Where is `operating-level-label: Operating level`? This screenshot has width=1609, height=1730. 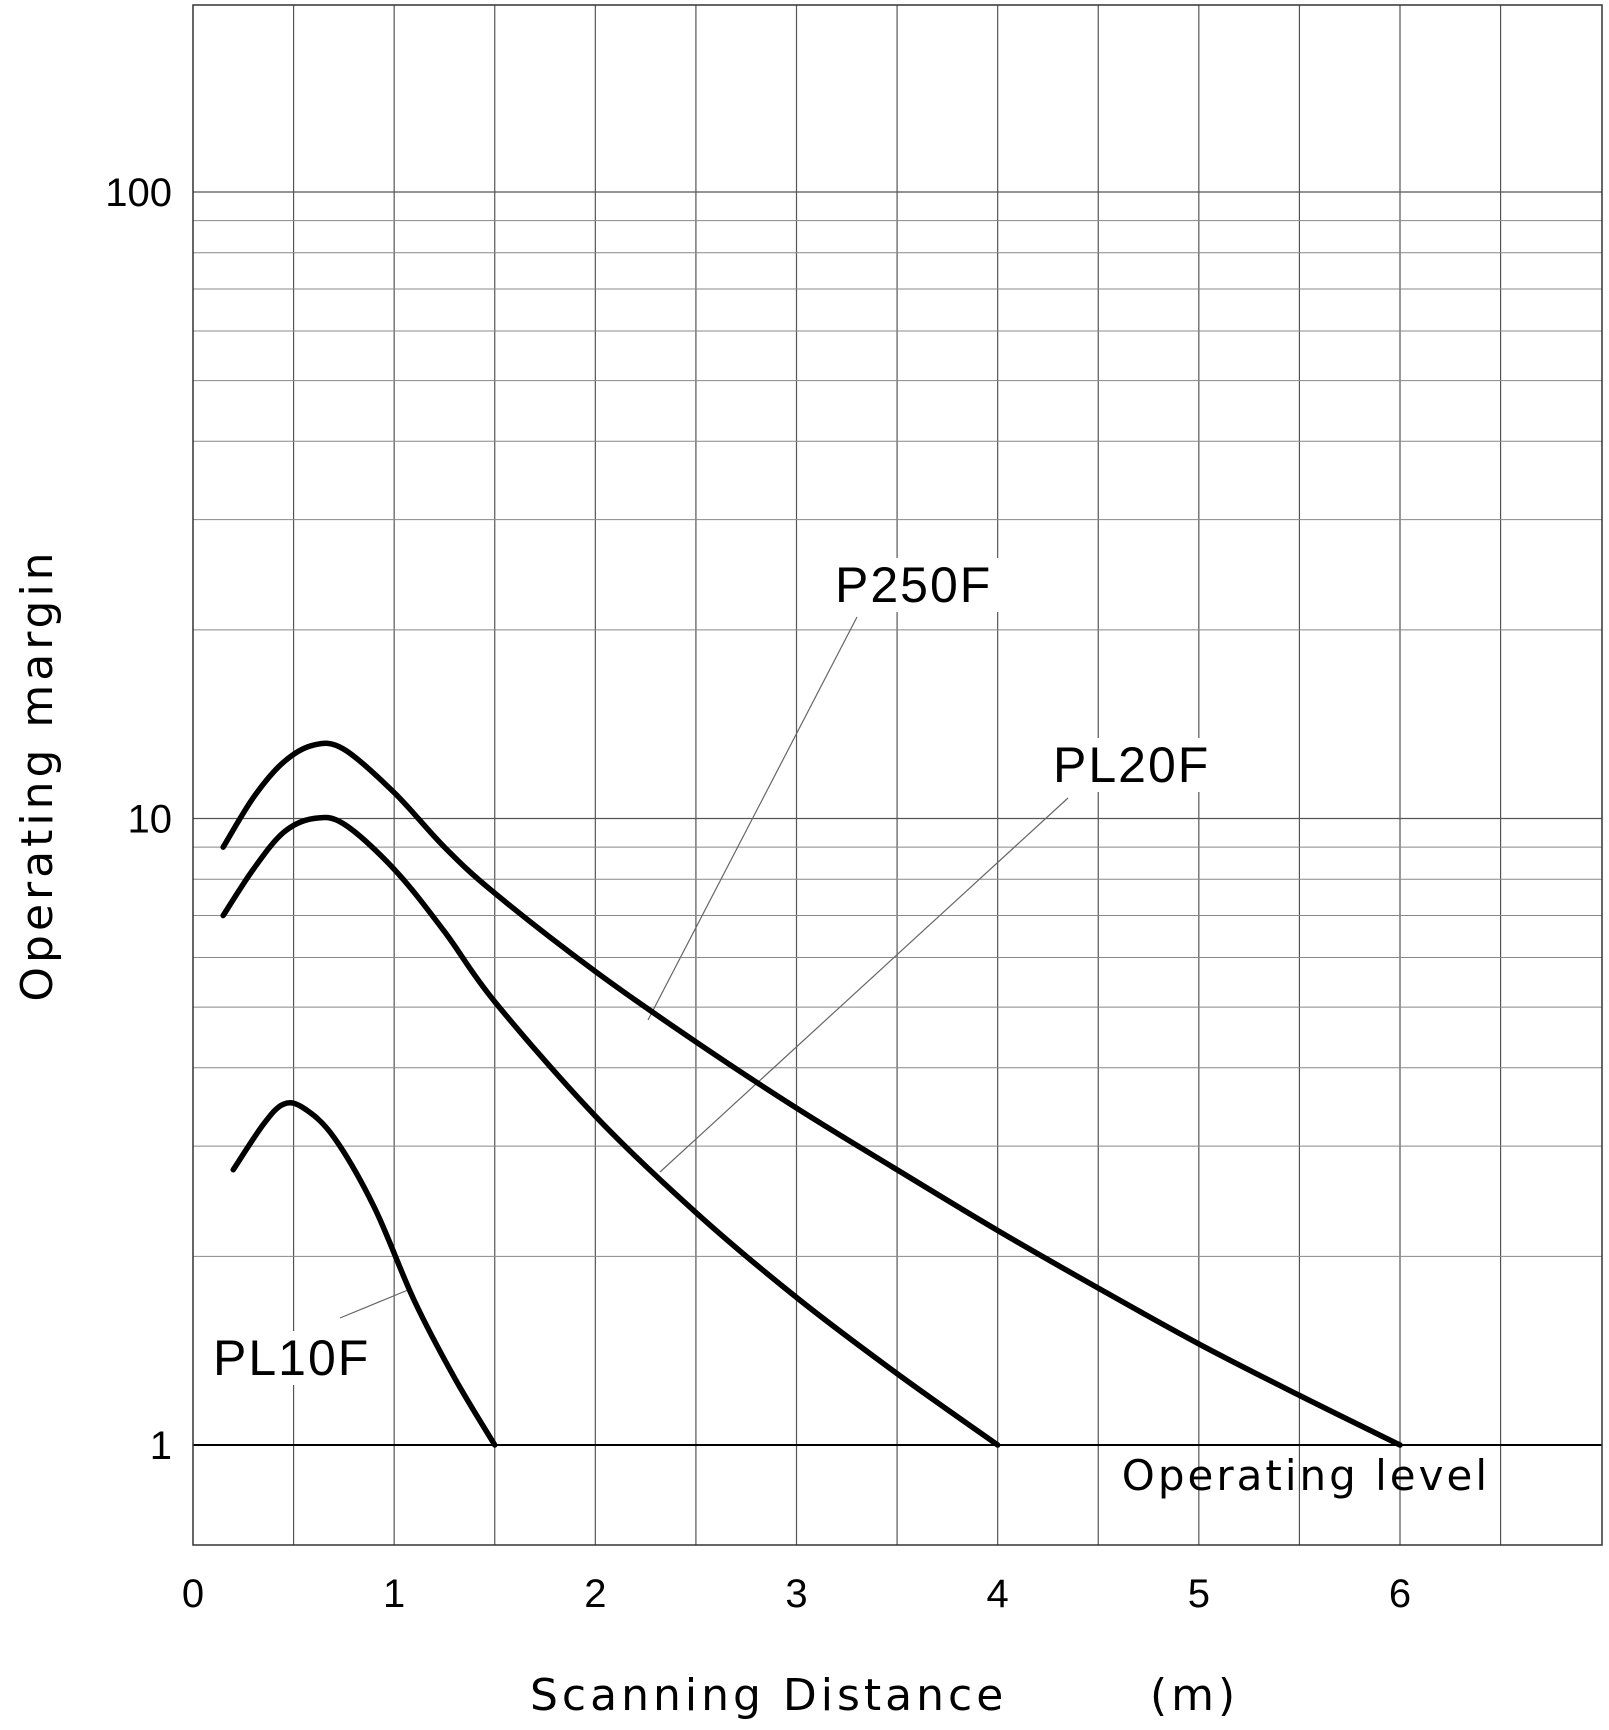
operating-level-label: Operating level is located at coordinates (1306, 1475).